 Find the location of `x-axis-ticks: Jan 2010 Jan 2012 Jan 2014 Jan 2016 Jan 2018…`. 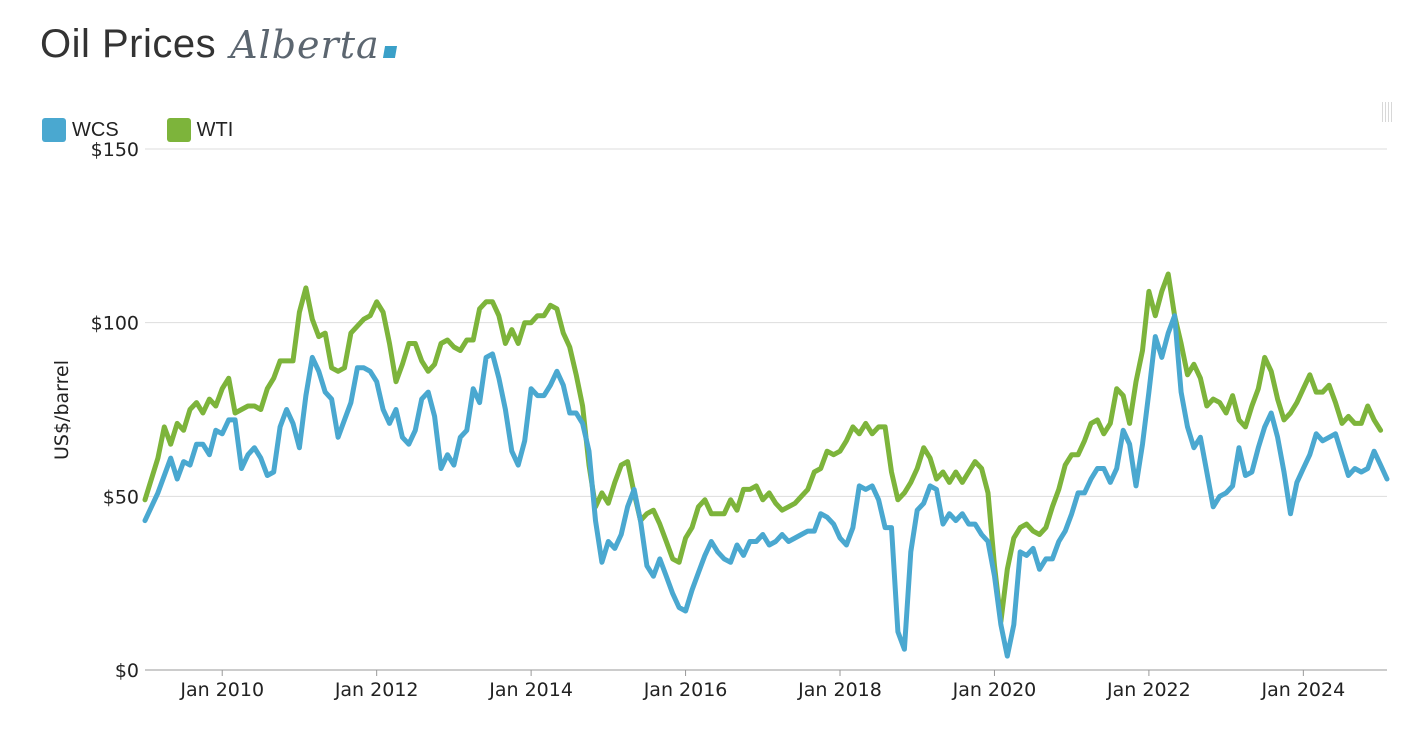

x-axis-ticks: Jan 2010 Jan 2012 Jan 2014 Jan 2016 Jan 2018… is located at coordinates (762, 685).